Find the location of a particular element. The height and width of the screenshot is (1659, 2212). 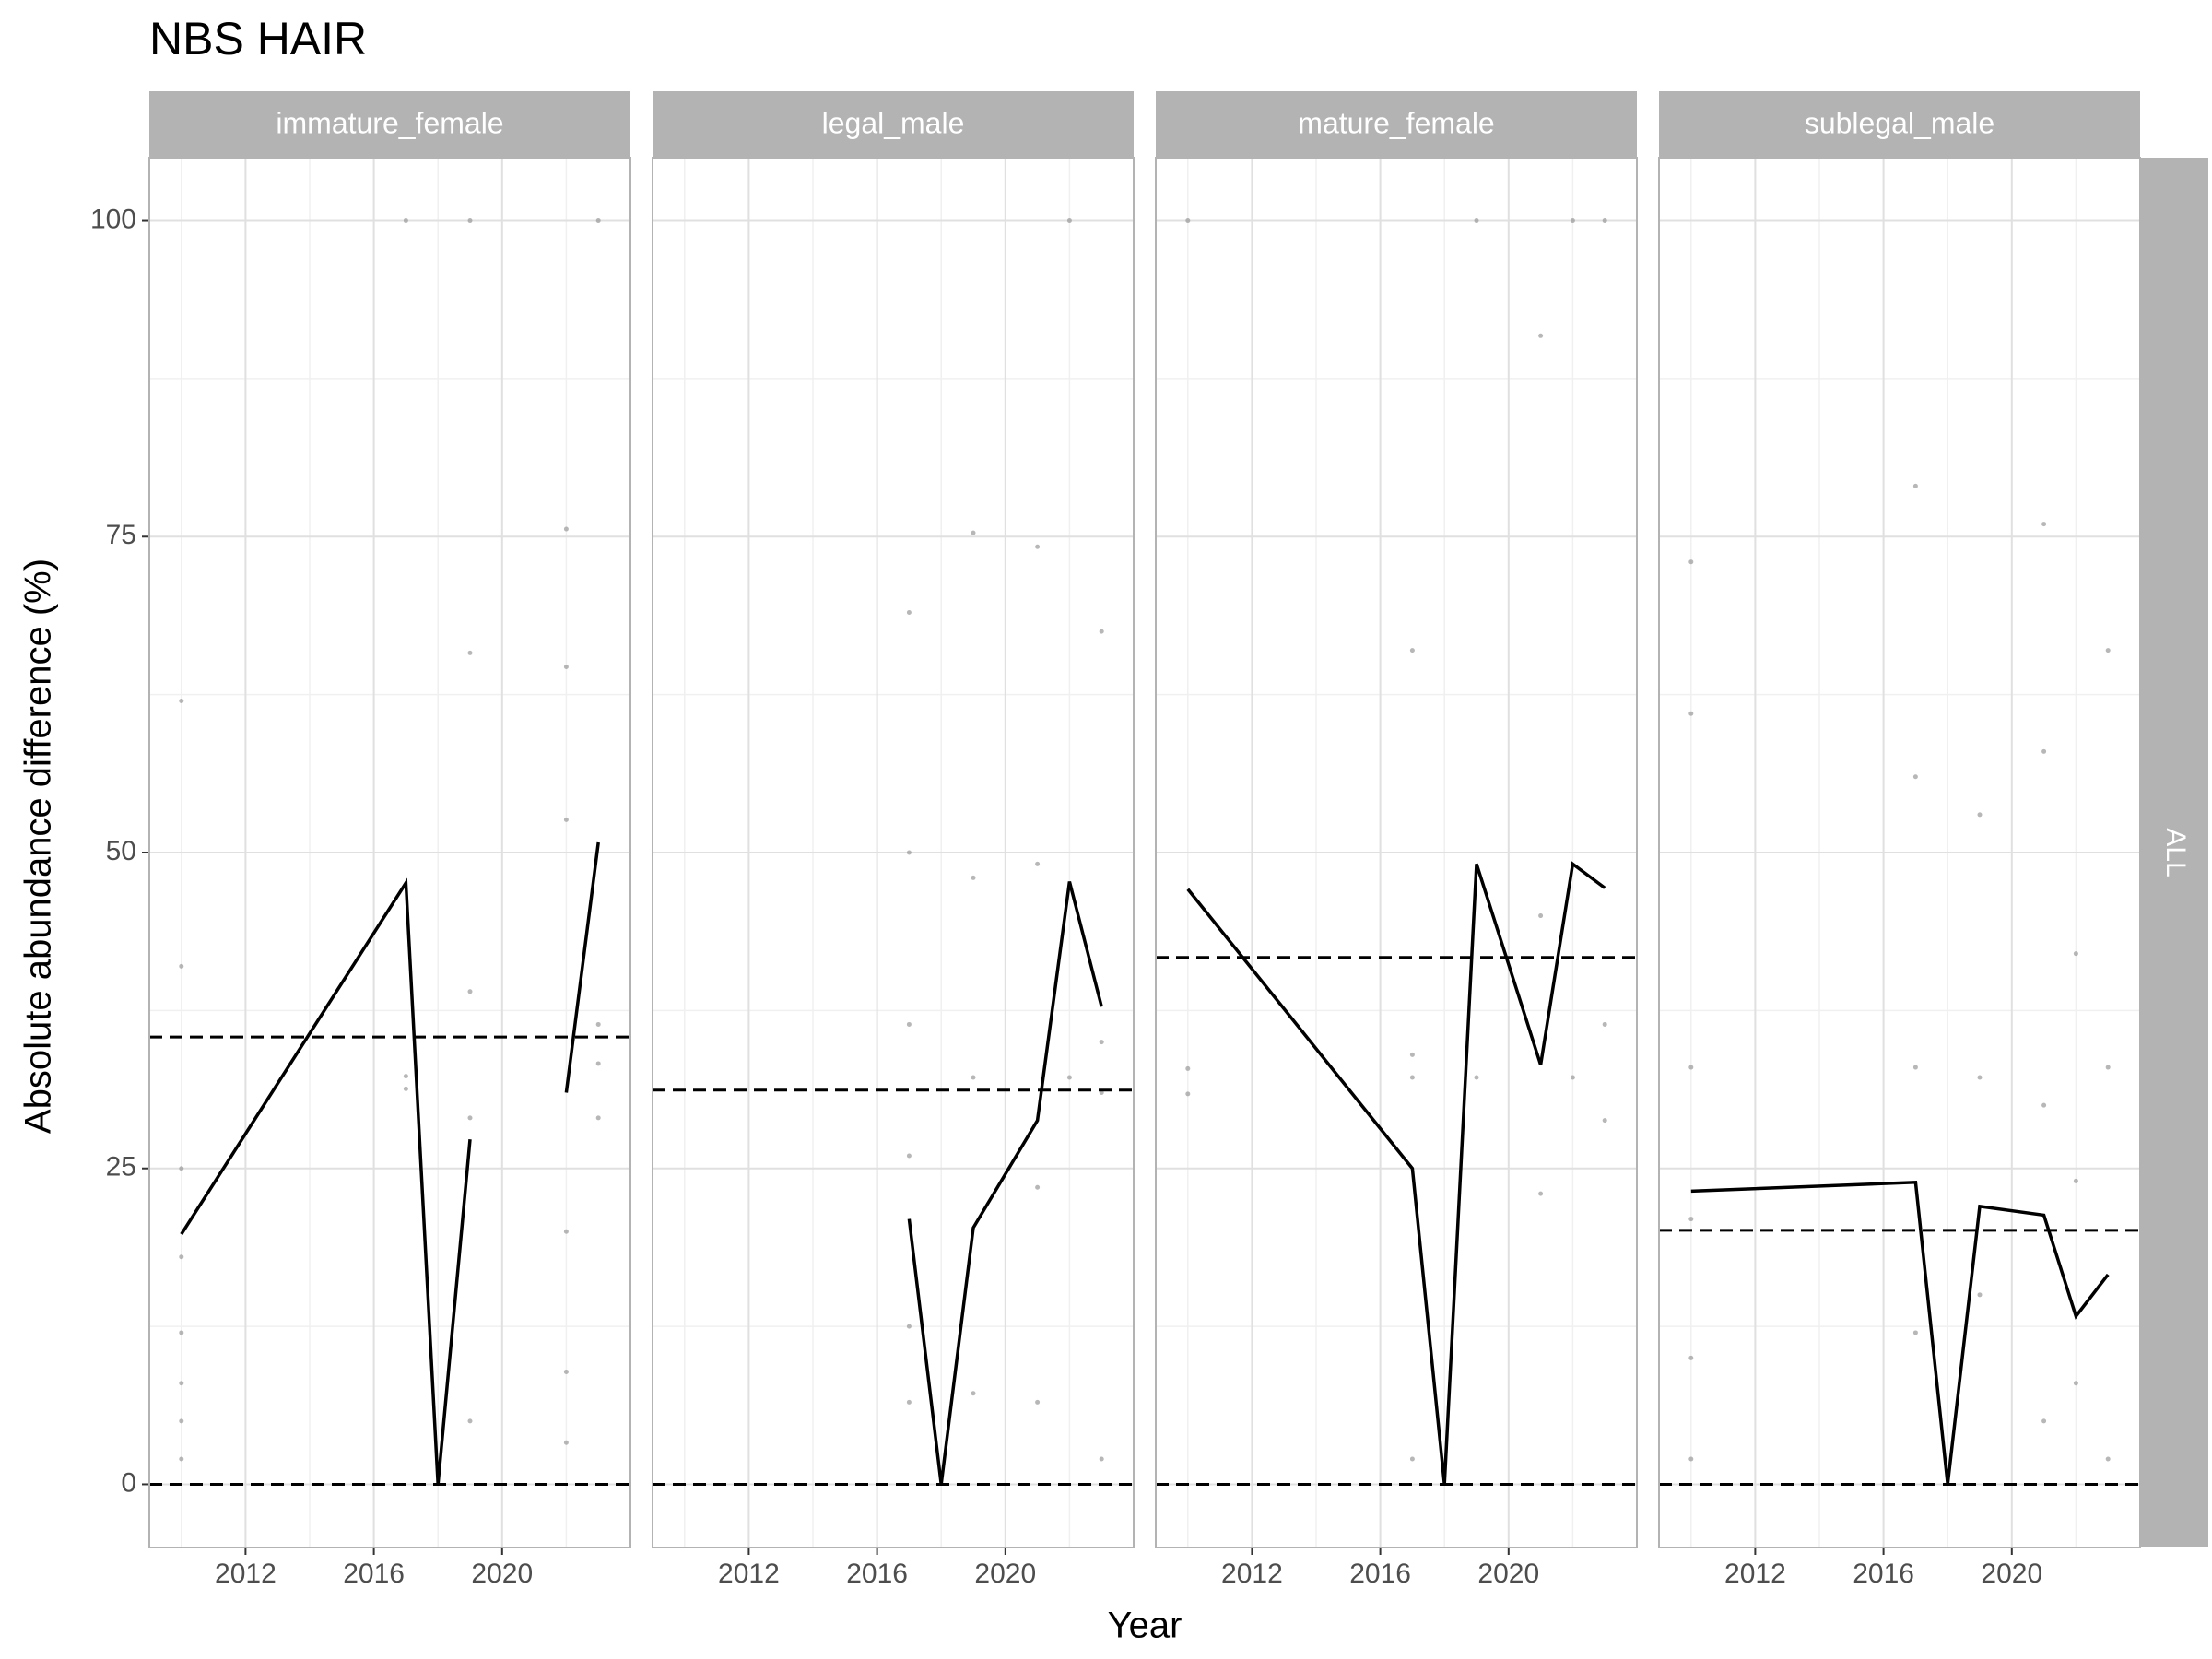

y-axis-label: Absolute abundance difference (%) is located at coordinates (38, 846).